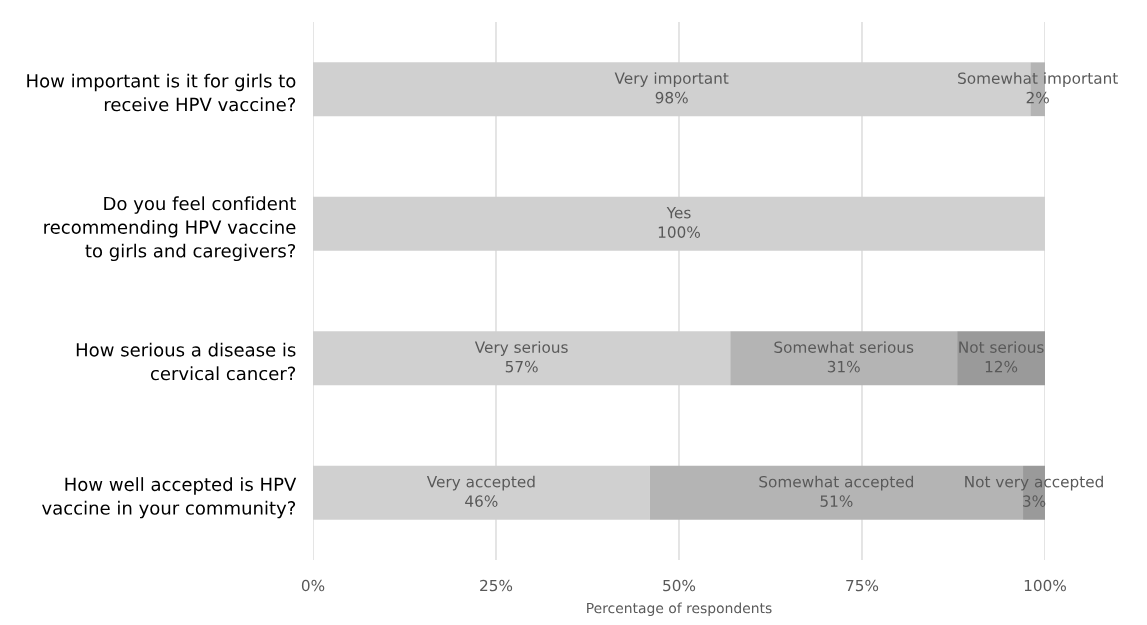 This screenshot has height=625, width=1147. What do you see at coordinates (161, 92) in the screenshot?
I see `y-tick-label: How important is it for girls to receive HPV vaccine?` at bounding box center [161, 92].